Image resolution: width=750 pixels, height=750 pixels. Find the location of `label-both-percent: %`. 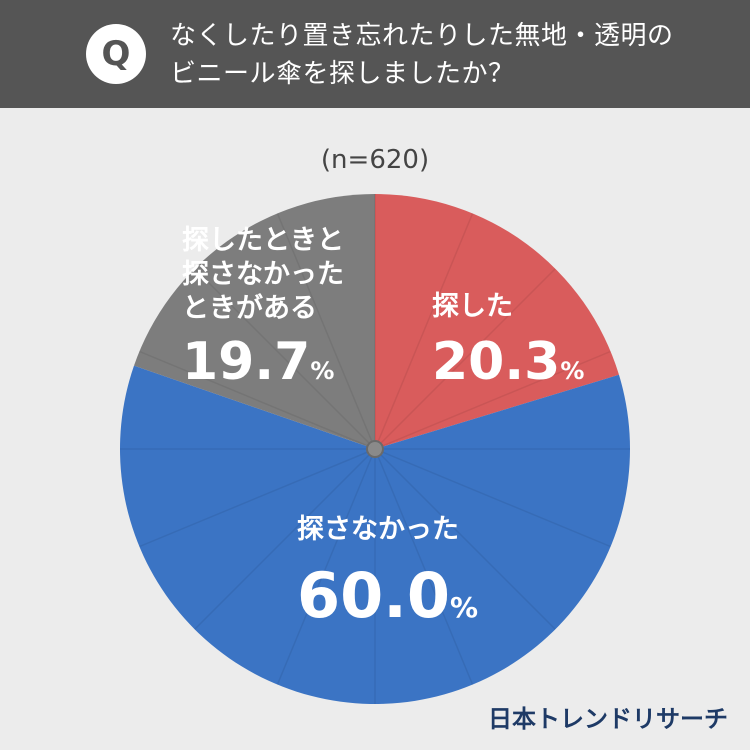

label-both-percent: % is located at coordinates (322, 371).